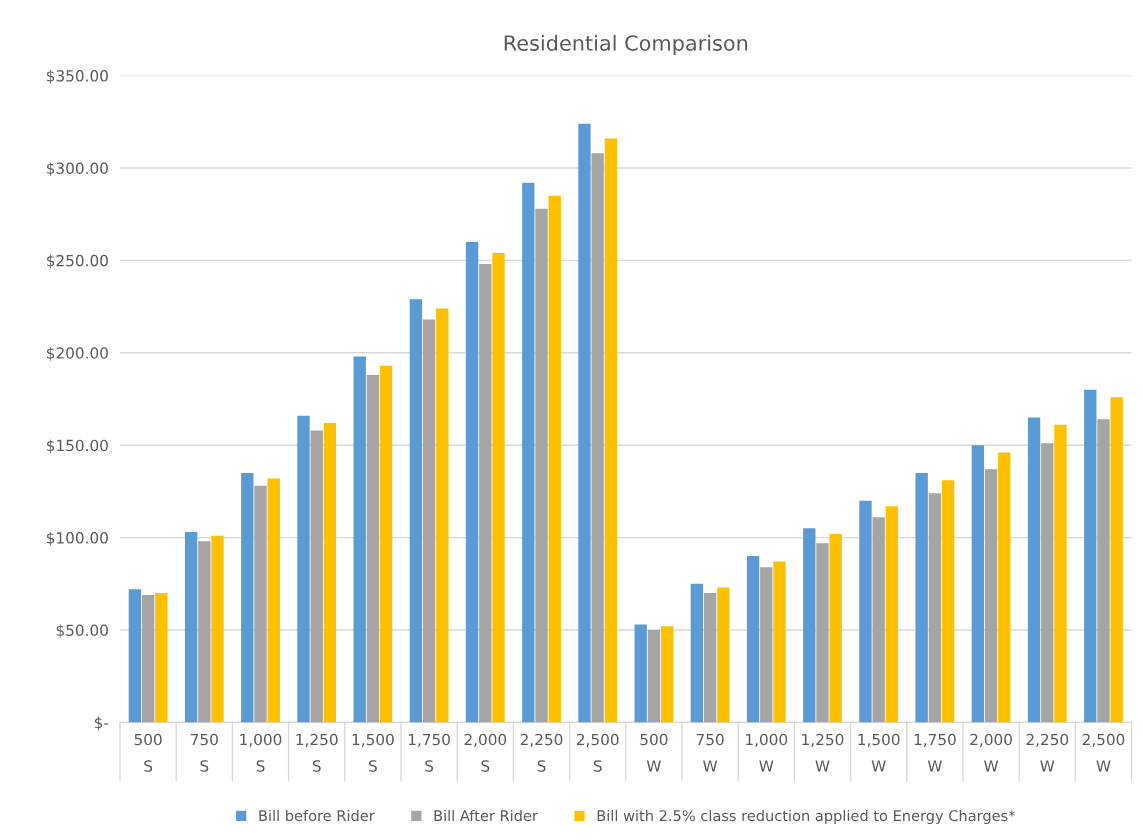  I want to click on x-tick-label: 1,000 S, so click(261, 752).